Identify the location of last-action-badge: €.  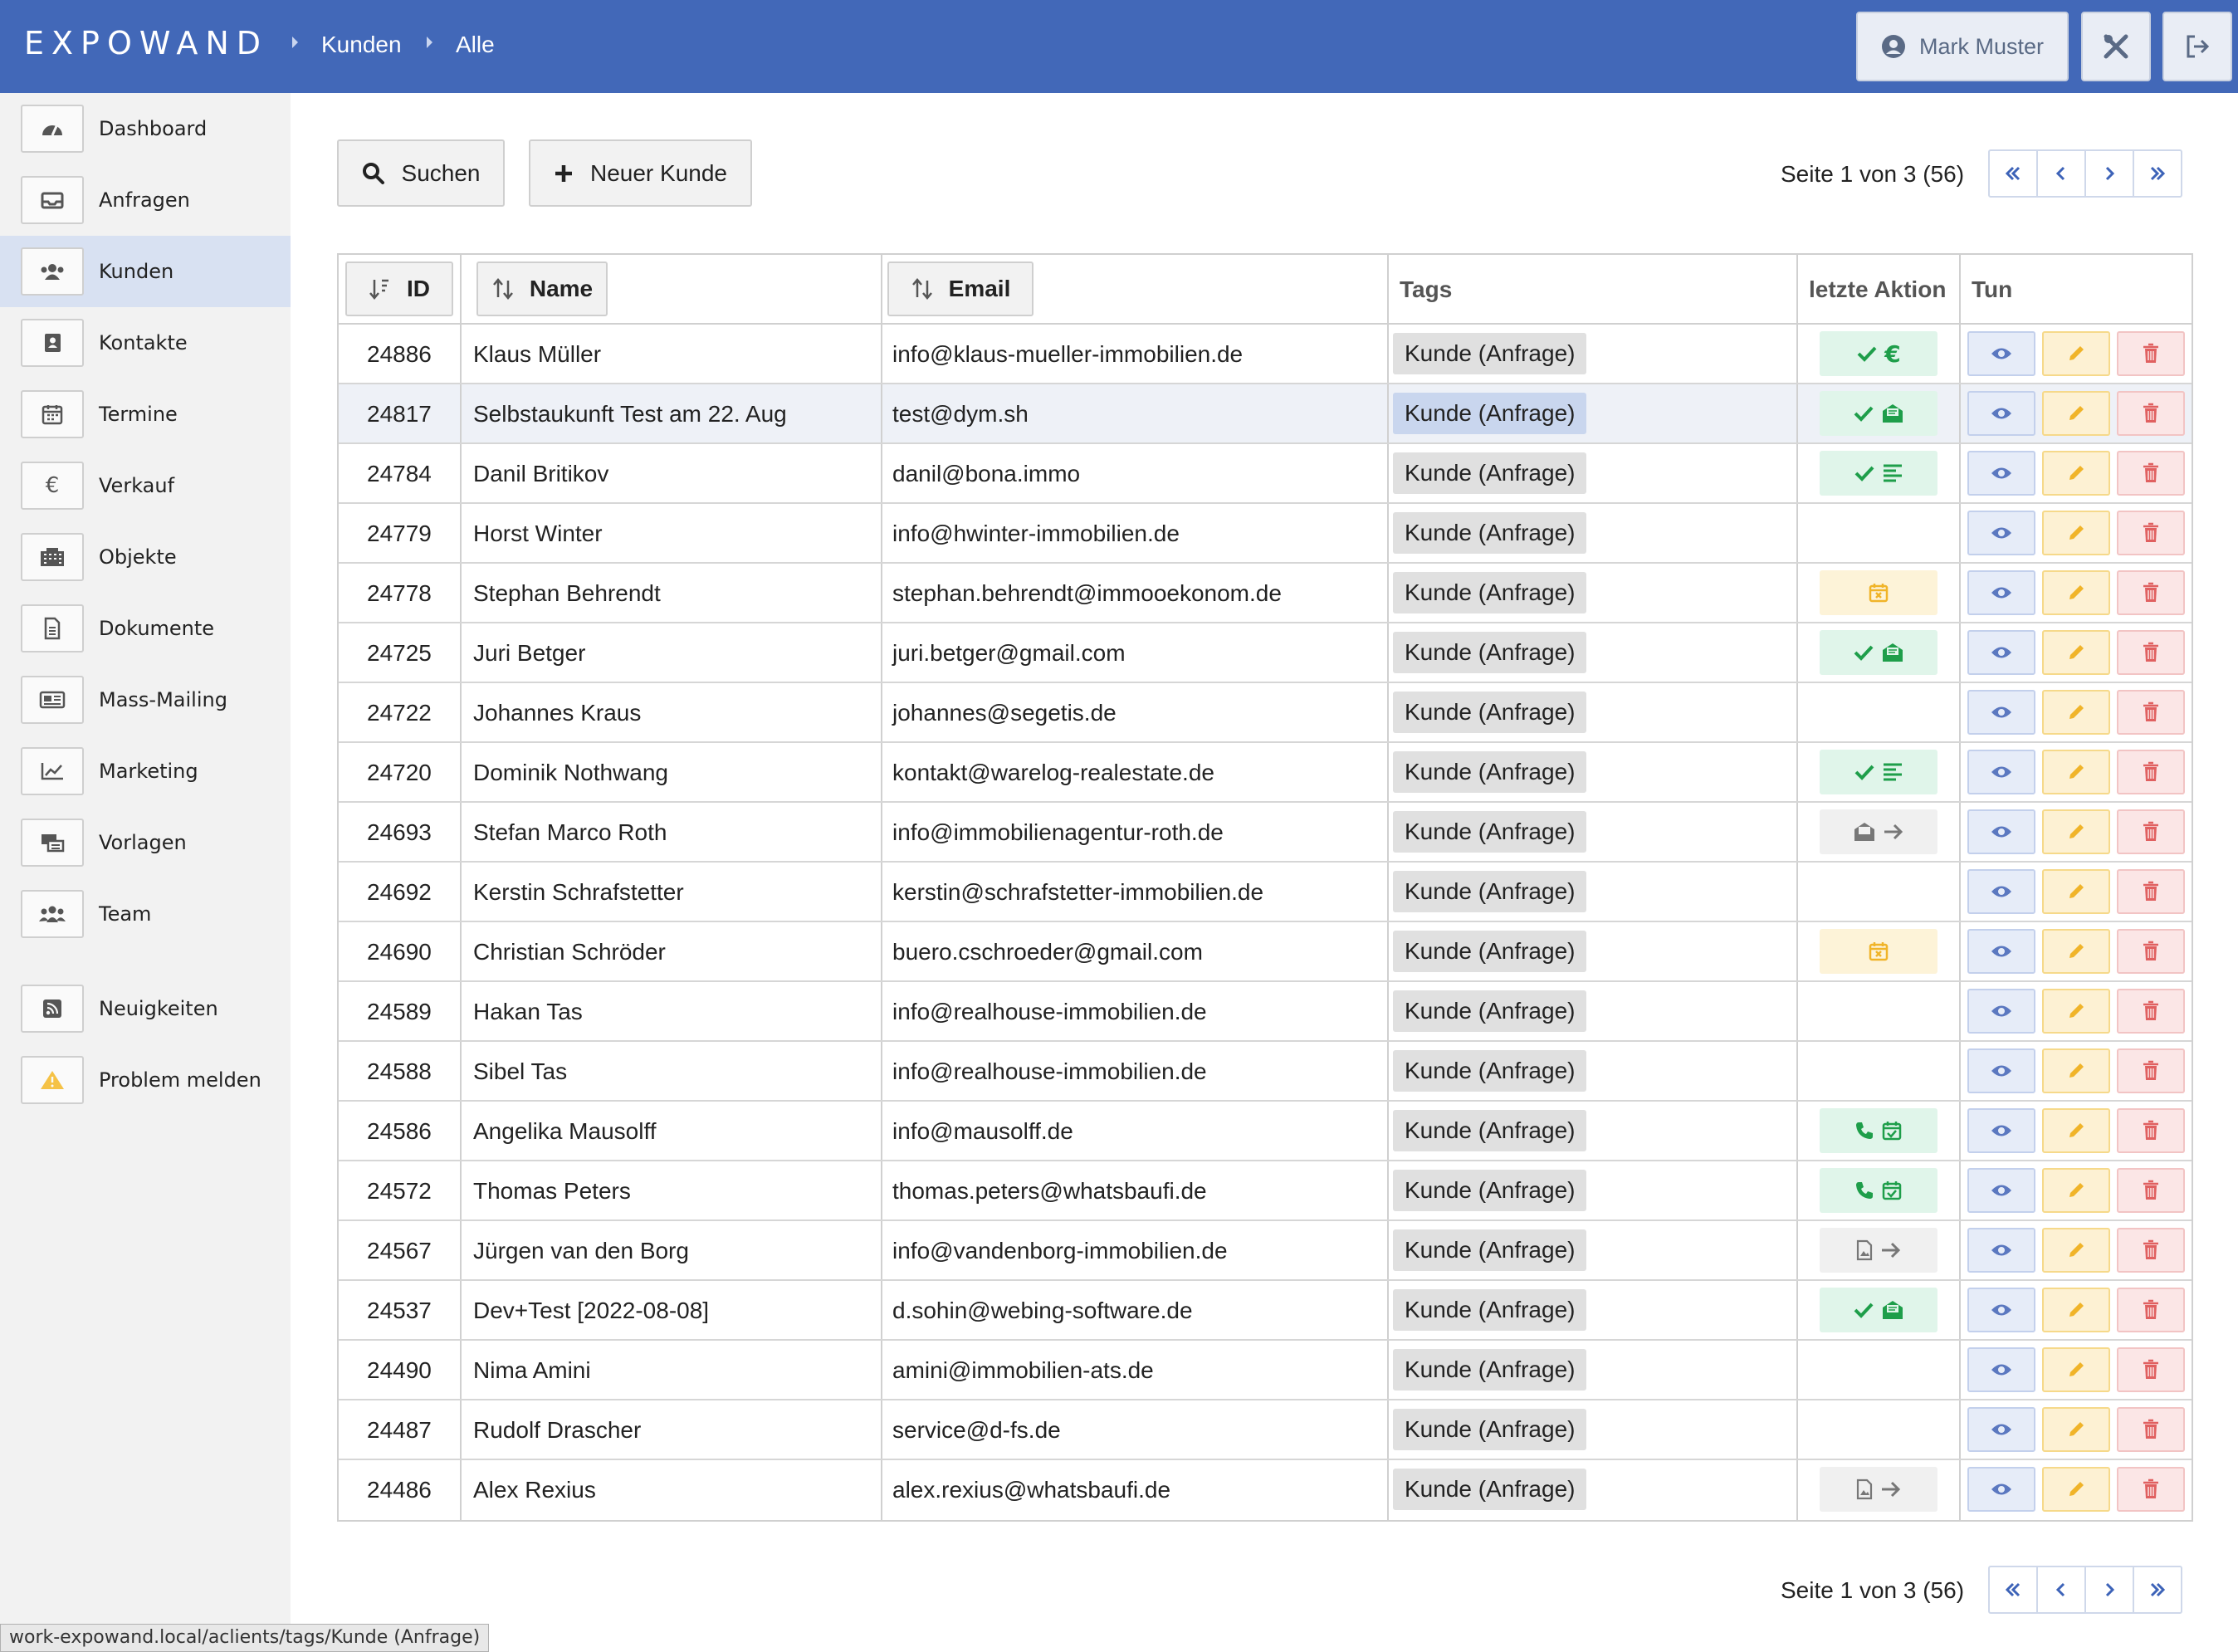
(1879, 353).